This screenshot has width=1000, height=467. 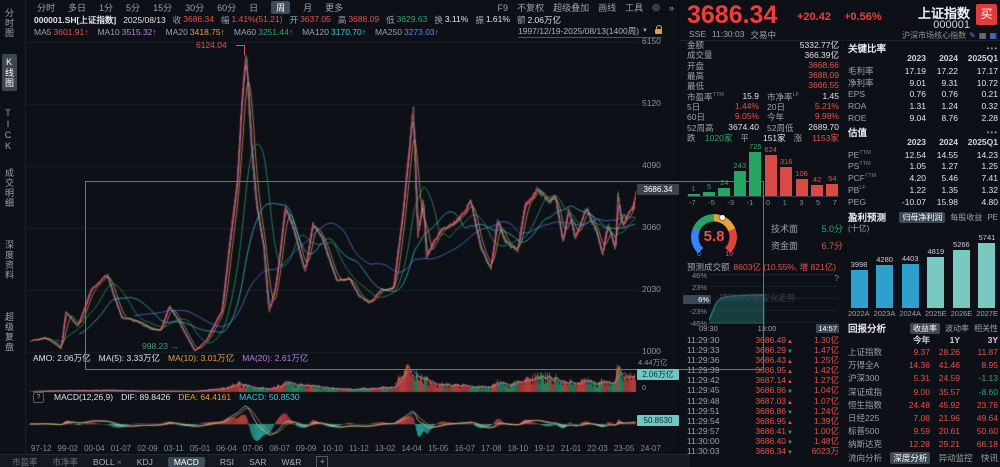 What do you see at coordinates (322, 461) in the screenshot?
I see `add-indicator-button: +` at bounding box center [322, 461].